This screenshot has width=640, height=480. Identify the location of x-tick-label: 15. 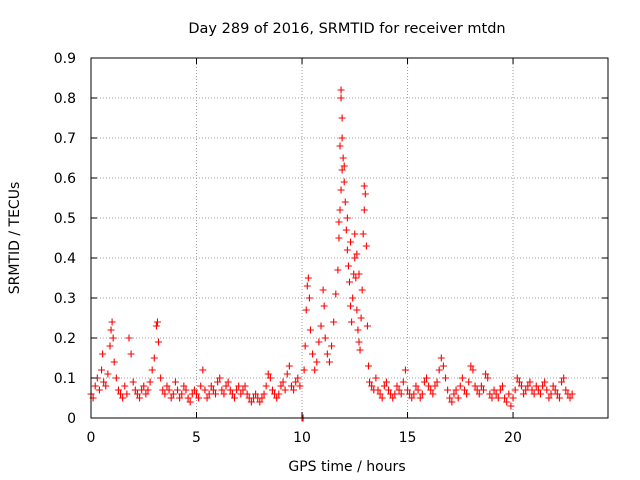
(408, 438).